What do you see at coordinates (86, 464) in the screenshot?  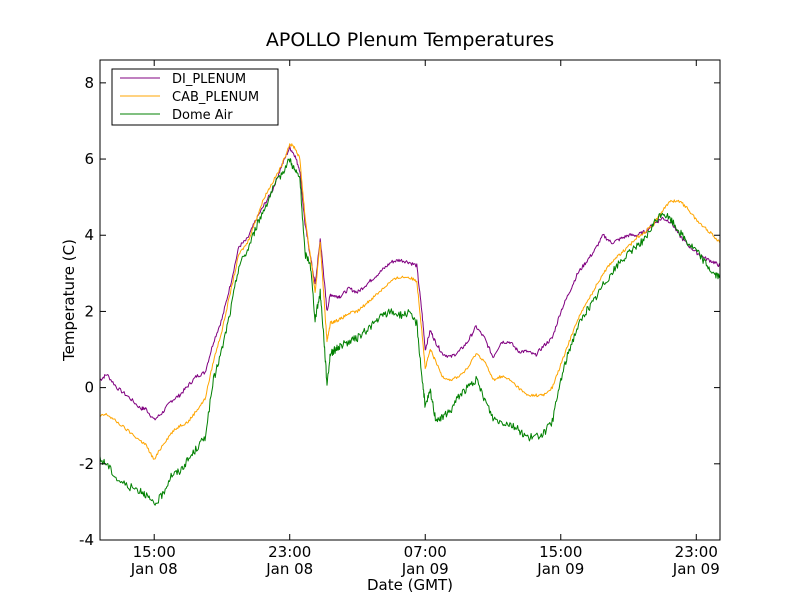 I see `y-tick-label: -2` at bounding box center [86, 464].